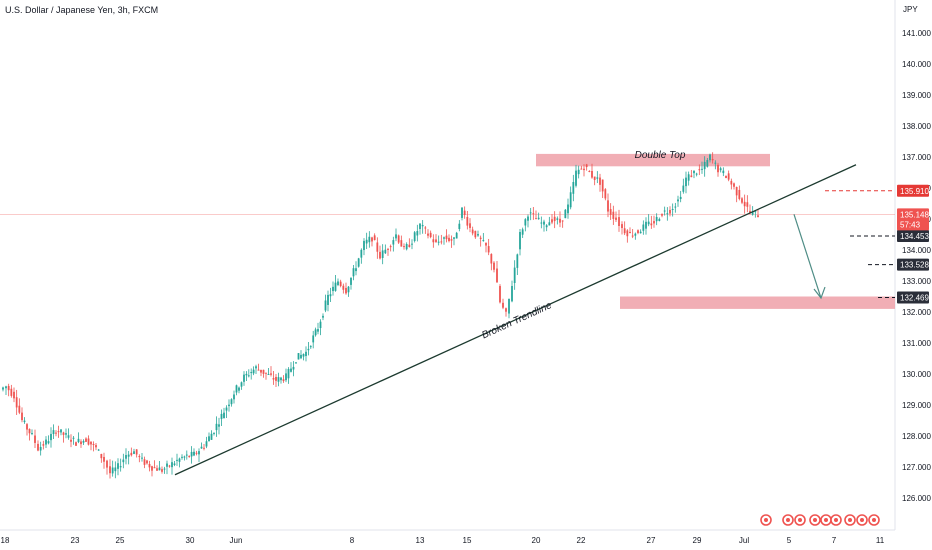 This screenshot has height=550, width=932. Describe the element at coordinates (789, 540) in the screenshot. I see `x-tick-label: 5` at that location.